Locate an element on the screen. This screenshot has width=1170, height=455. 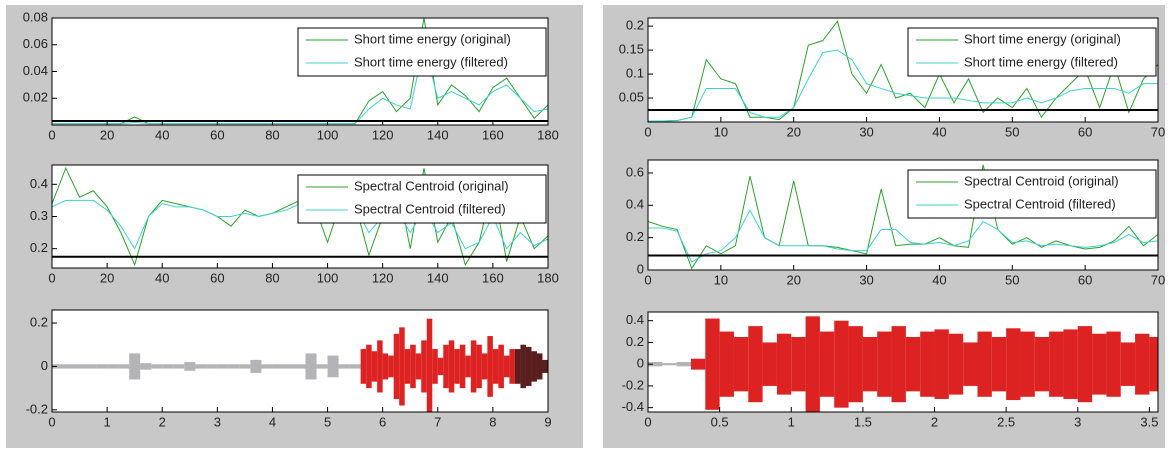
y-tick-label: 0.3 is located at coordinates (39, 215).